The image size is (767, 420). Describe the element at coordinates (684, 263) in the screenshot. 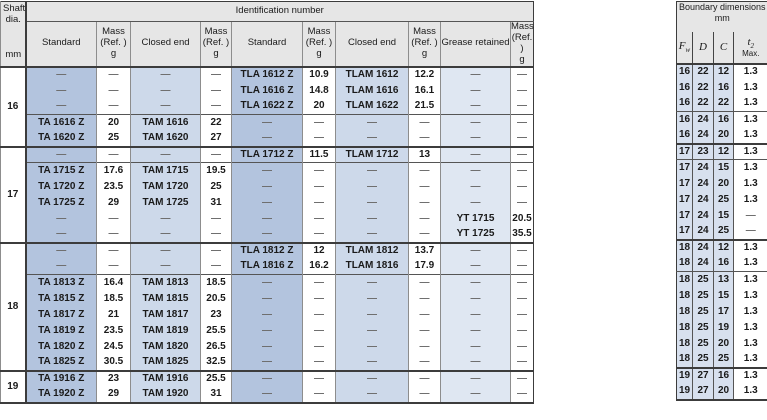

I see `dimension-cell: 18` at that location.